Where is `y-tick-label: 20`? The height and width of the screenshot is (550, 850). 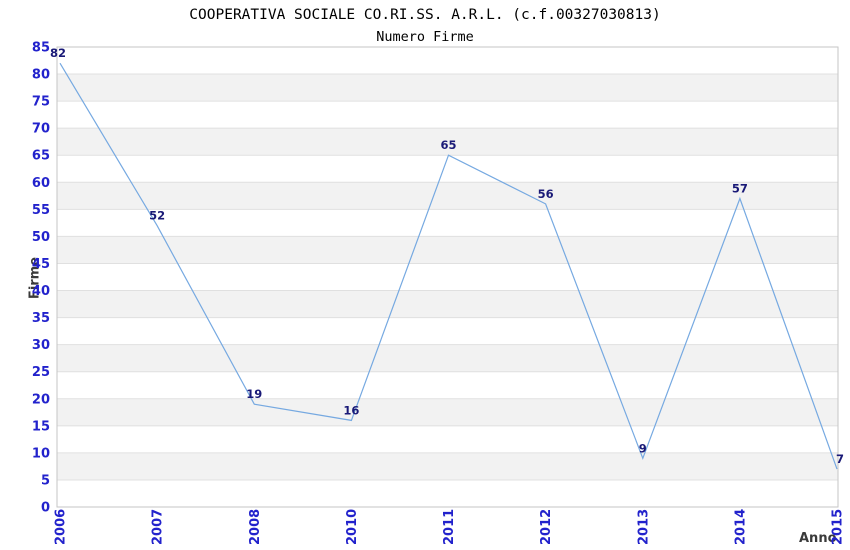
y-tick-label: 20 is located at coordinates (41, 399).